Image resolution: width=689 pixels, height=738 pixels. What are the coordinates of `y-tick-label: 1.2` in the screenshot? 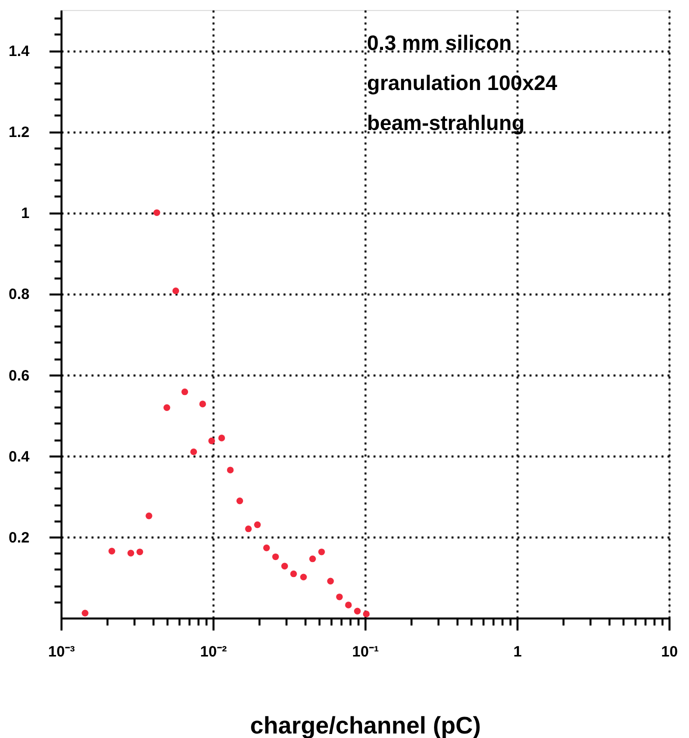 It's located at (19, 133).